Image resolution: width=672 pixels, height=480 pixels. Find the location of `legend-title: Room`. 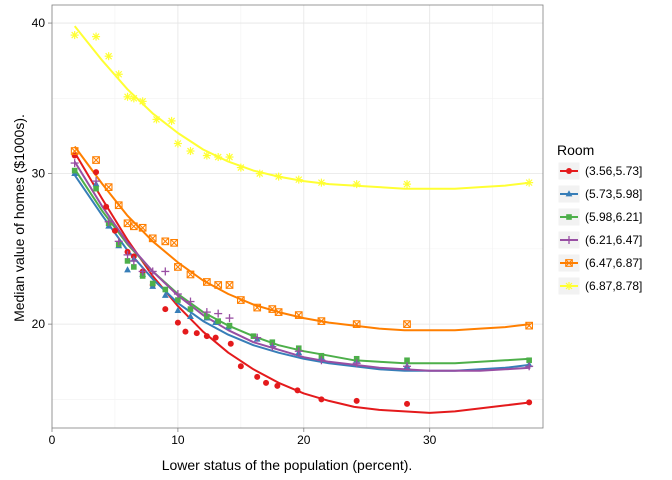

legend-title: Room is located at coordinates (575, 150).